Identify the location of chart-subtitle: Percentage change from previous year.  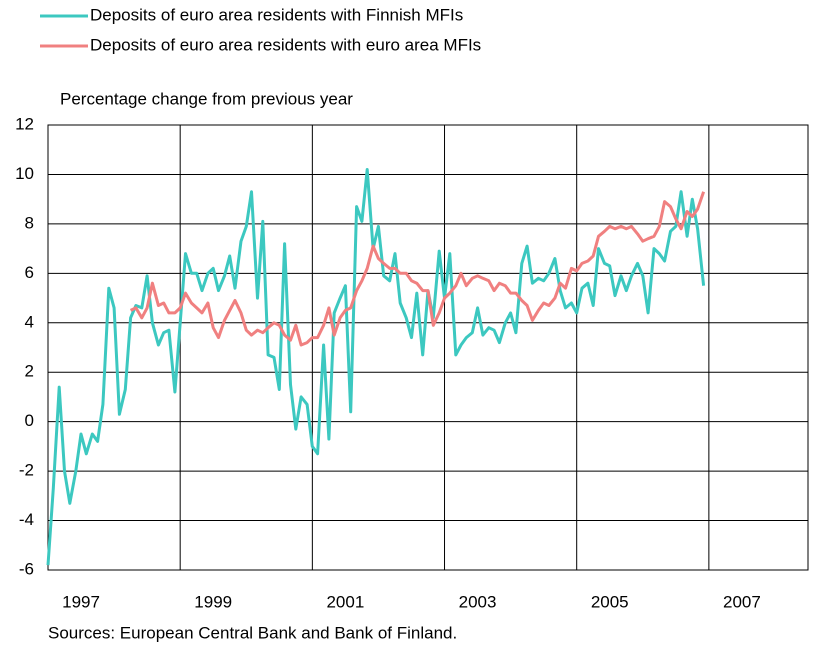
(206, 98).